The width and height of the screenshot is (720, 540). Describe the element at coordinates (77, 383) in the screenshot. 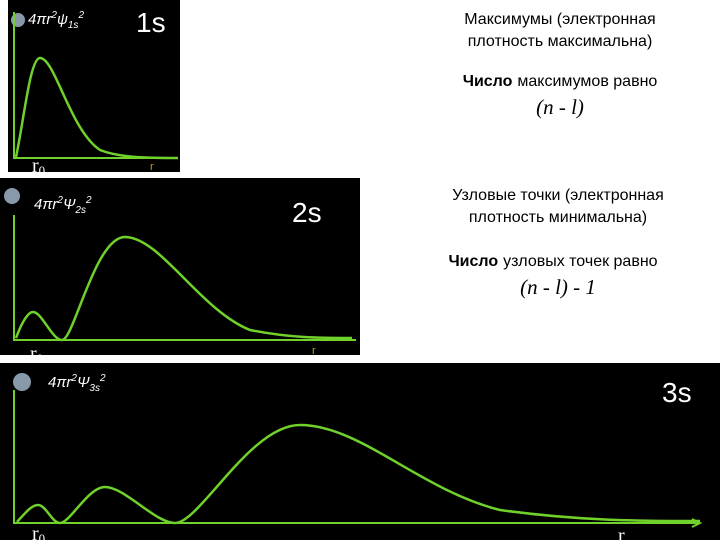

I see `y-label: 4πr2Ψ3s2` at that location.